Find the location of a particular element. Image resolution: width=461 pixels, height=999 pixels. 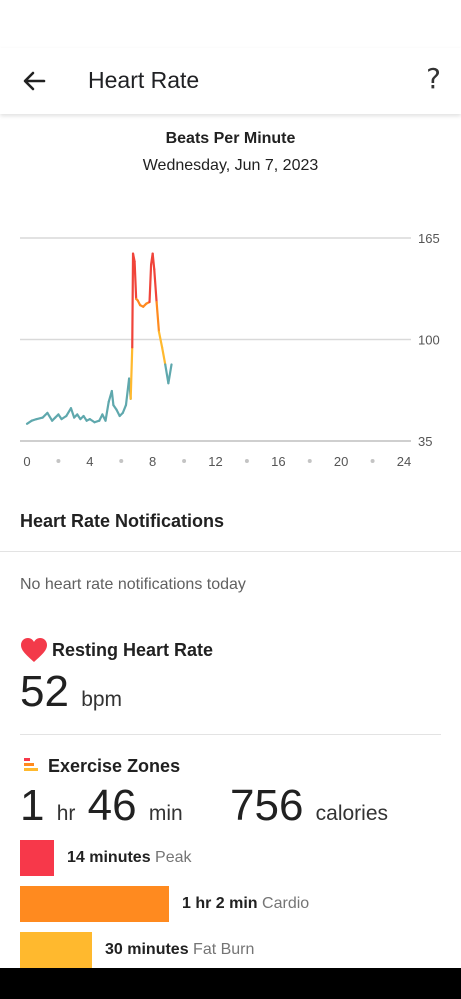

exercise-minutes-unit: min is located at coordinates (165, 813).